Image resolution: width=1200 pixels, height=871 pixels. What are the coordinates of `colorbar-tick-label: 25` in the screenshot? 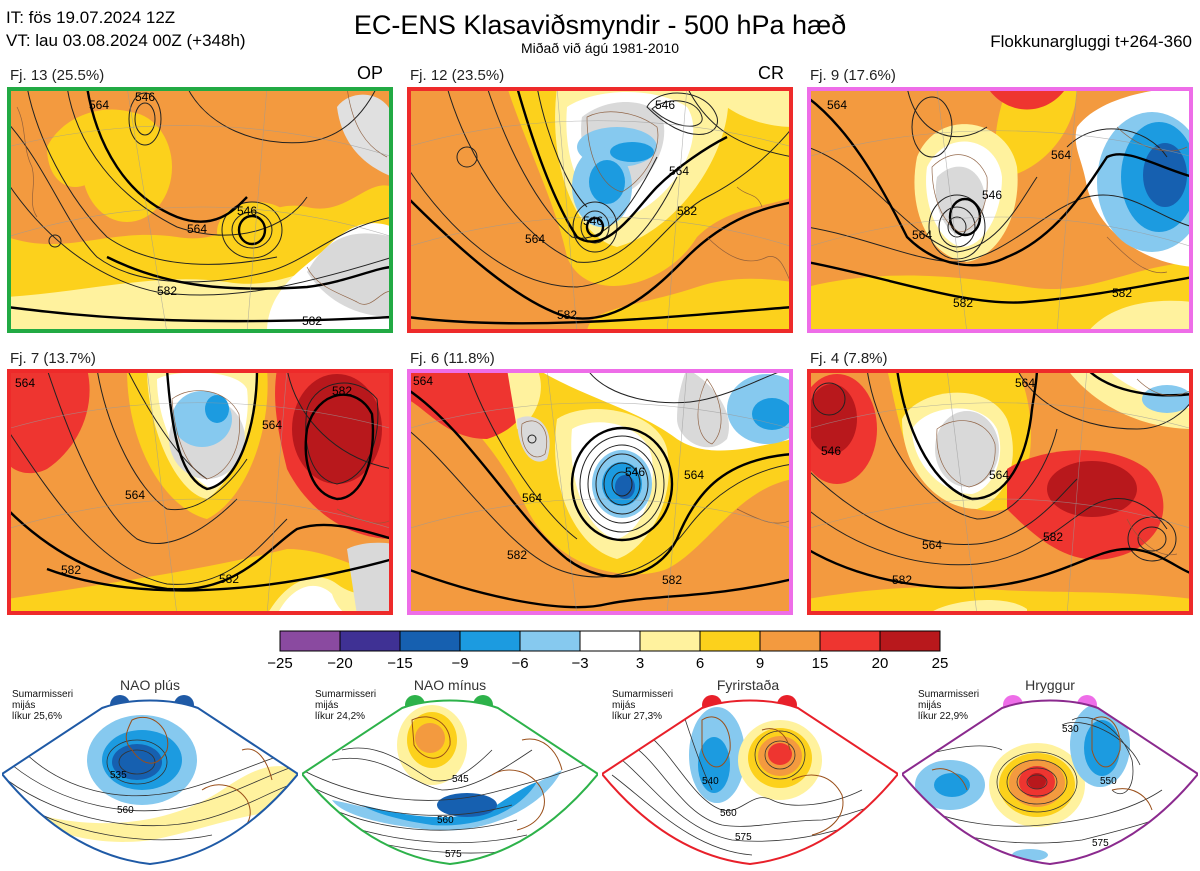 It's located at (940, 663).